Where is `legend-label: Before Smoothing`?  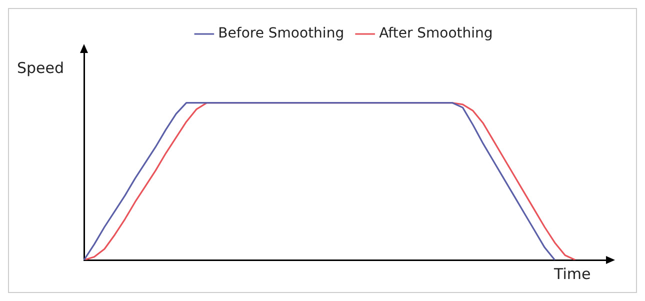 legend-label: Before Smoothing is located at coordinates (281, 34).